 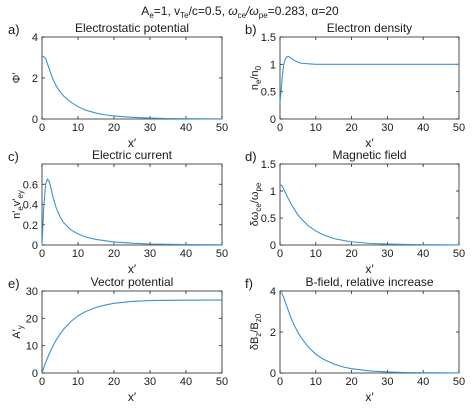 I want to click on suptitle-omega: ω, so click(x=232, y=11).